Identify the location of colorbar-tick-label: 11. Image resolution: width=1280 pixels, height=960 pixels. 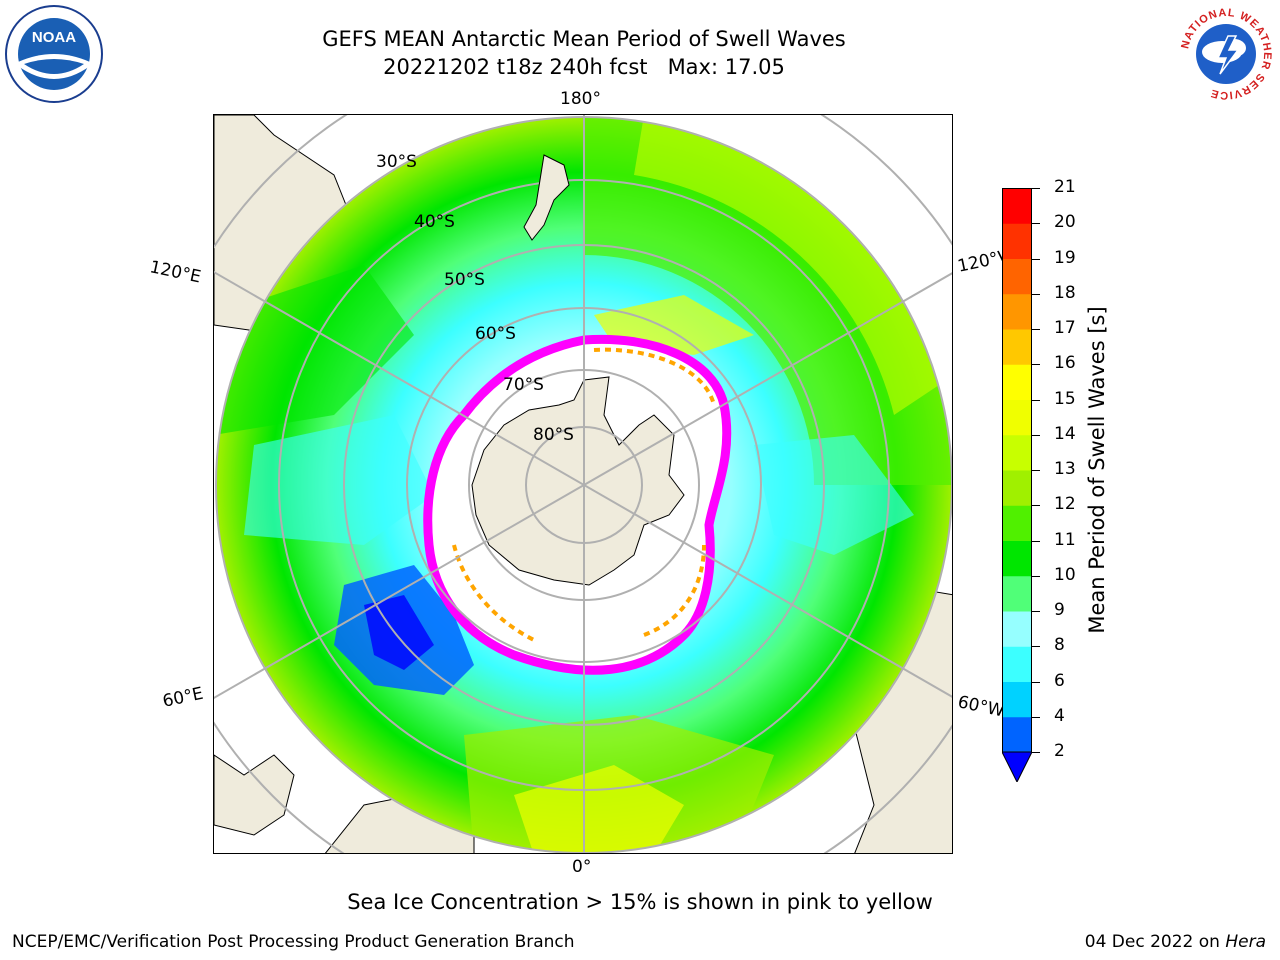
(1065, 539).